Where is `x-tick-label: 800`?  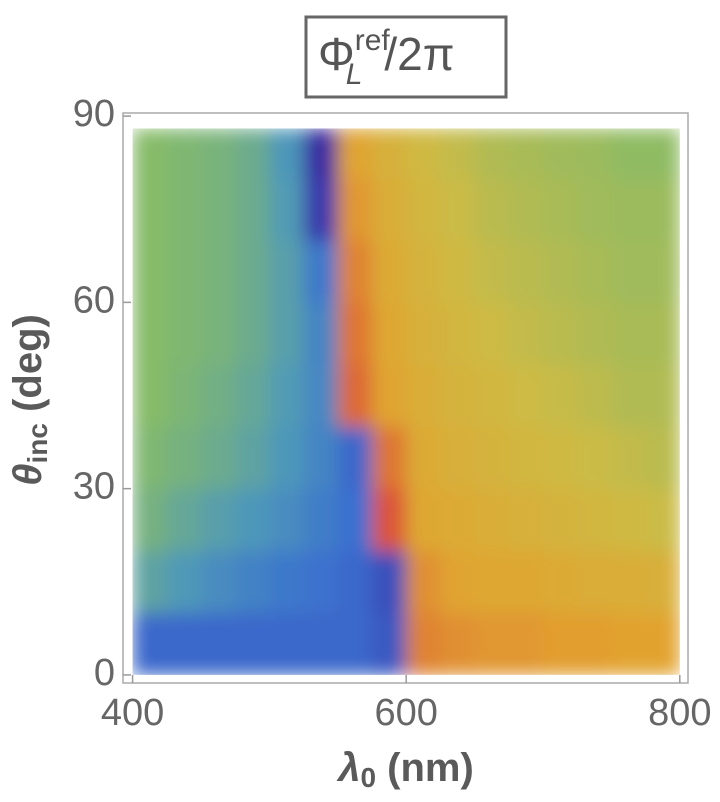 x-tick-label: 800 is located at coordinates (679, 713).